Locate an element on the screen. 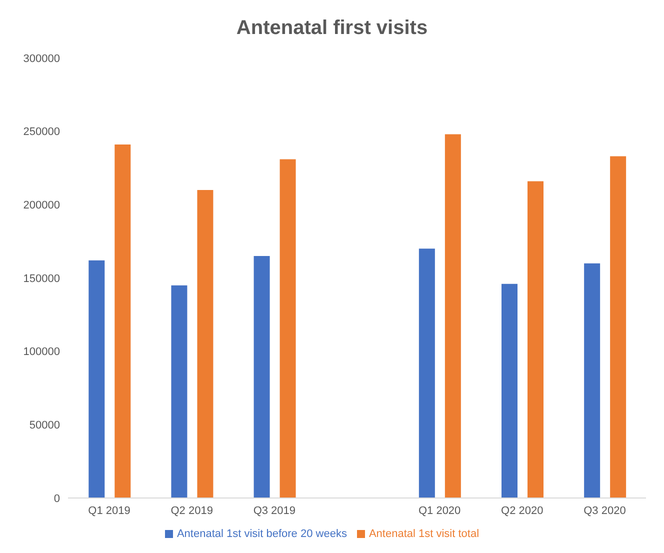 The image size is (664, 553). x-tick-label: Q1 2020 is located at coordinates (439, 510).